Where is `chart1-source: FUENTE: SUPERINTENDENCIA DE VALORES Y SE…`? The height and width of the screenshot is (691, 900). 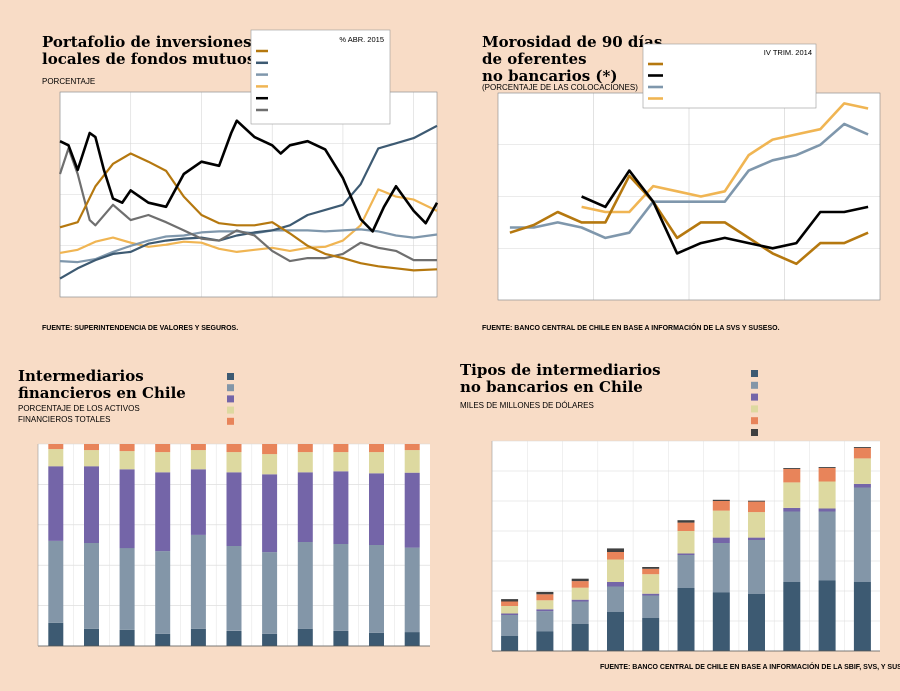 chart1-source: FUENTE: SUPERINTENDENCIA DE VALORES Y SE… is located at coordinates (140, 328).